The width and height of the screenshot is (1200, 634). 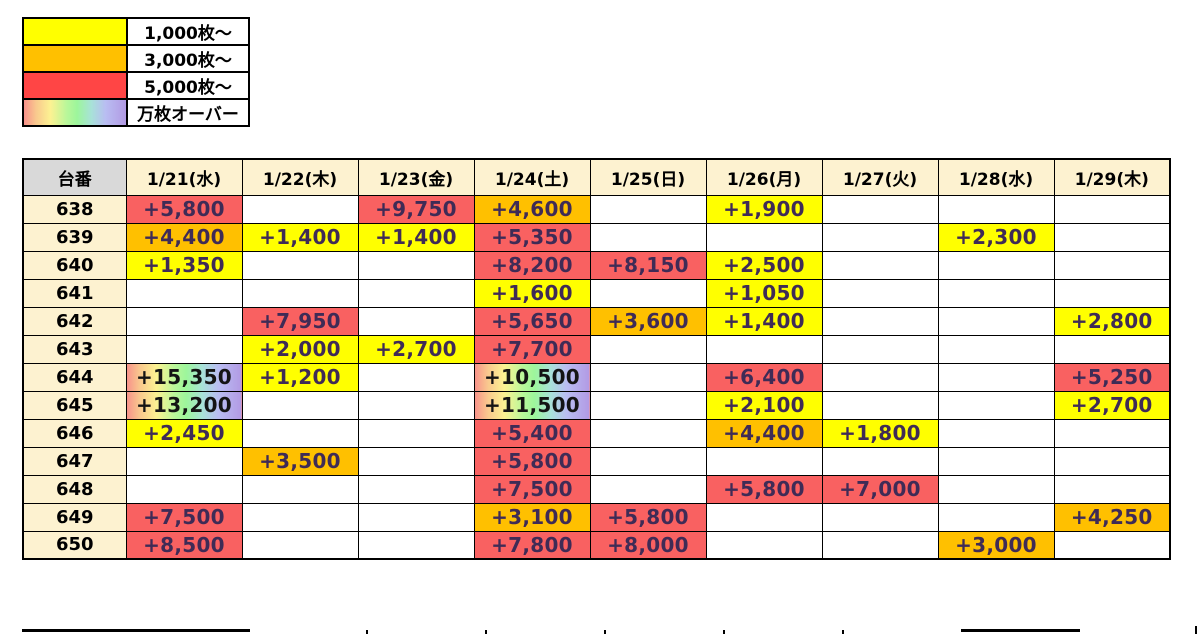 What do you see at coordinates (532, 377) in the screenshot?
I see `result-cell: +10,500` at bounding box center [532, 377].